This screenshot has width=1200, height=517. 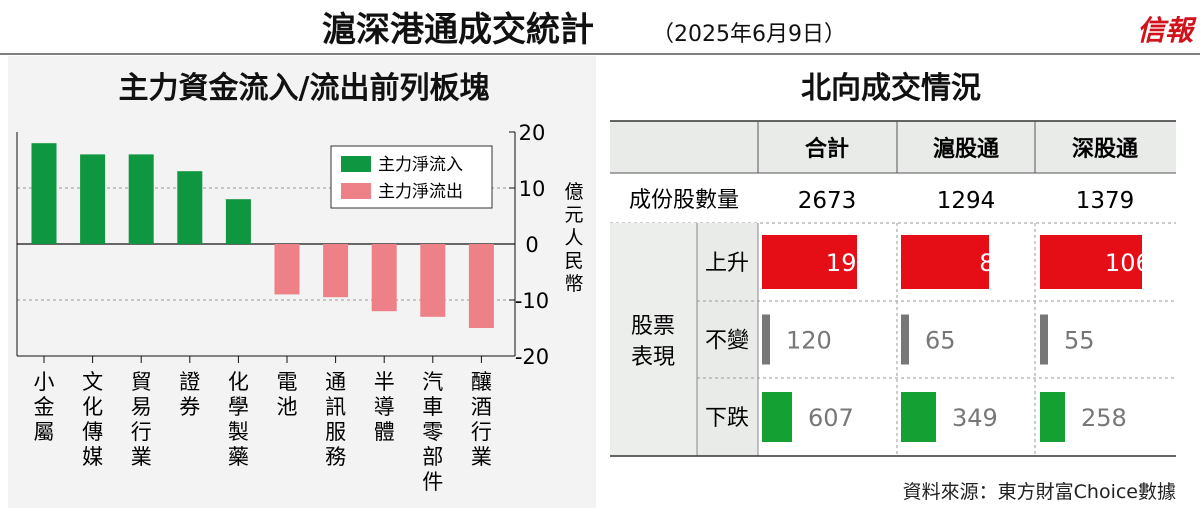 What do you see at coordinates (432, 457) in the screenshot?
I see `x-tick-label-char: 部` at bounding box center [432, 457].